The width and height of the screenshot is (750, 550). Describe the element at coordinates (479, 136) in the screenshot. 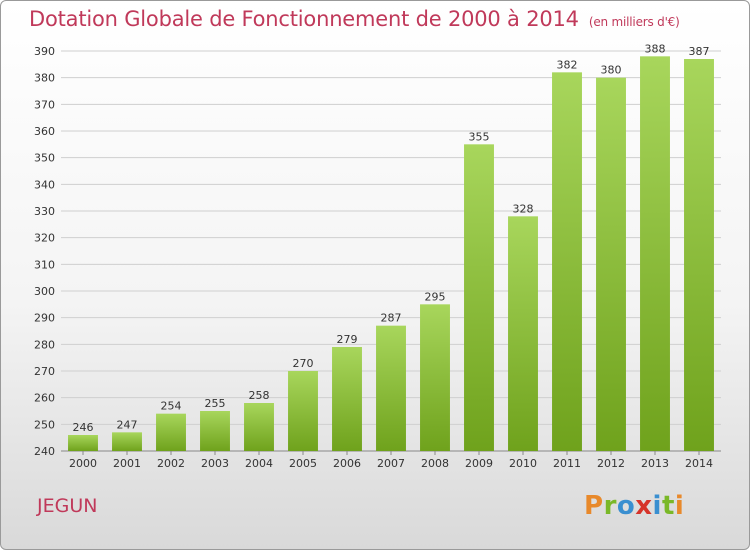

I see `data-label: 355` at that location.